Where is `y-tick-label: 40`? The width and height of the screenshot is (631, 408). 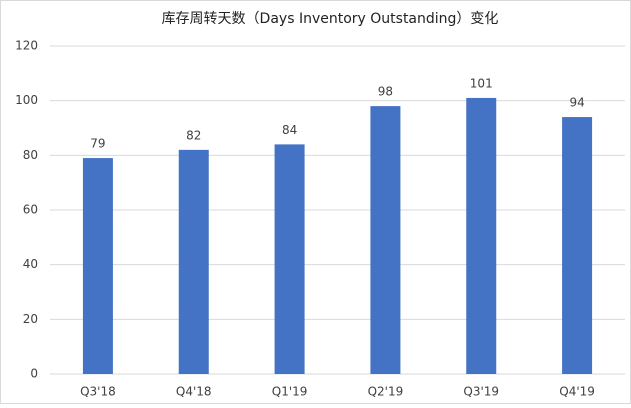 y-tick-label: 40 is located at coordinates (30, 264).